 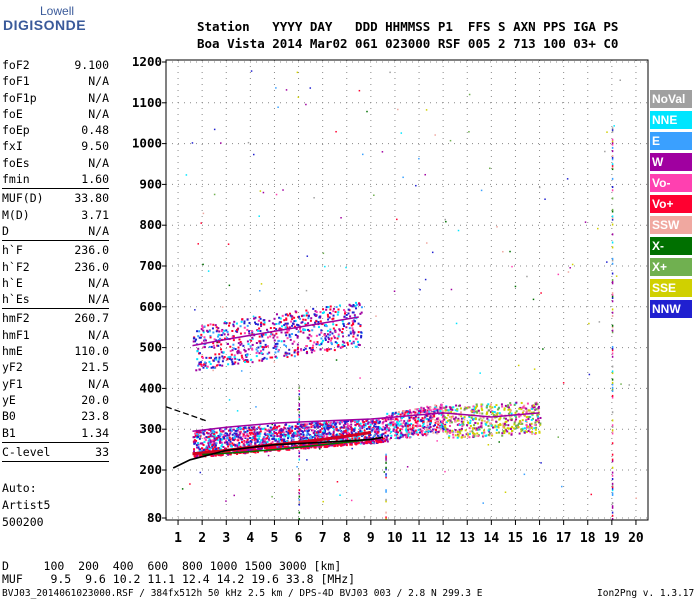 What do you see at coordinates (55, 114) in the screenshot?
I see `param-row: foE N/A` at bounding box center [55, 114].